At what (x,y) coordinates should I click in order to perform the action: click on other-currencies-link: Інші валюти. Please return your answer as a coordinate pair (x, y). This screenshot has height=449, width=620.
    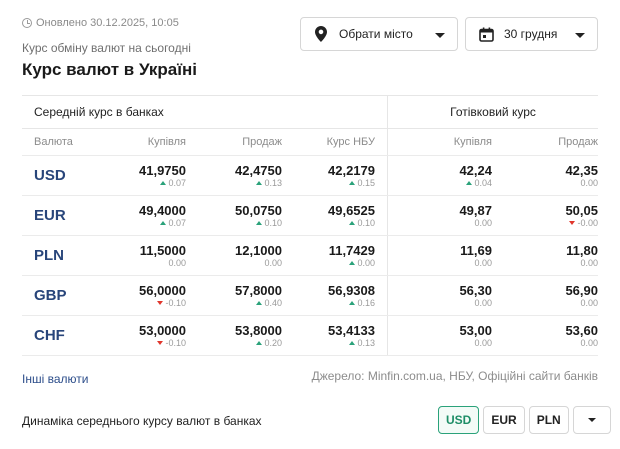
    Looking at the image, I should click on (55, 379).